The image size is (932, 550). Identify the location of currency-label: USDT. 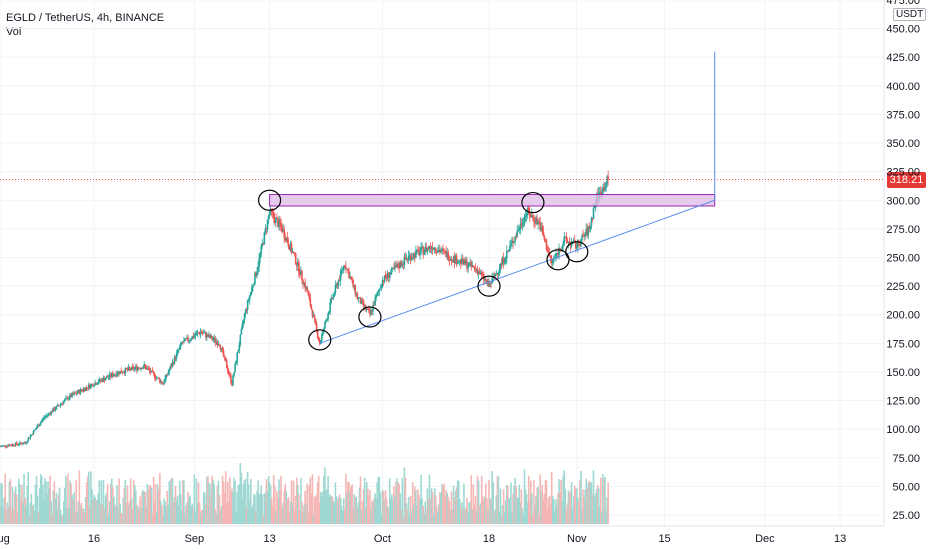
(910, 14).